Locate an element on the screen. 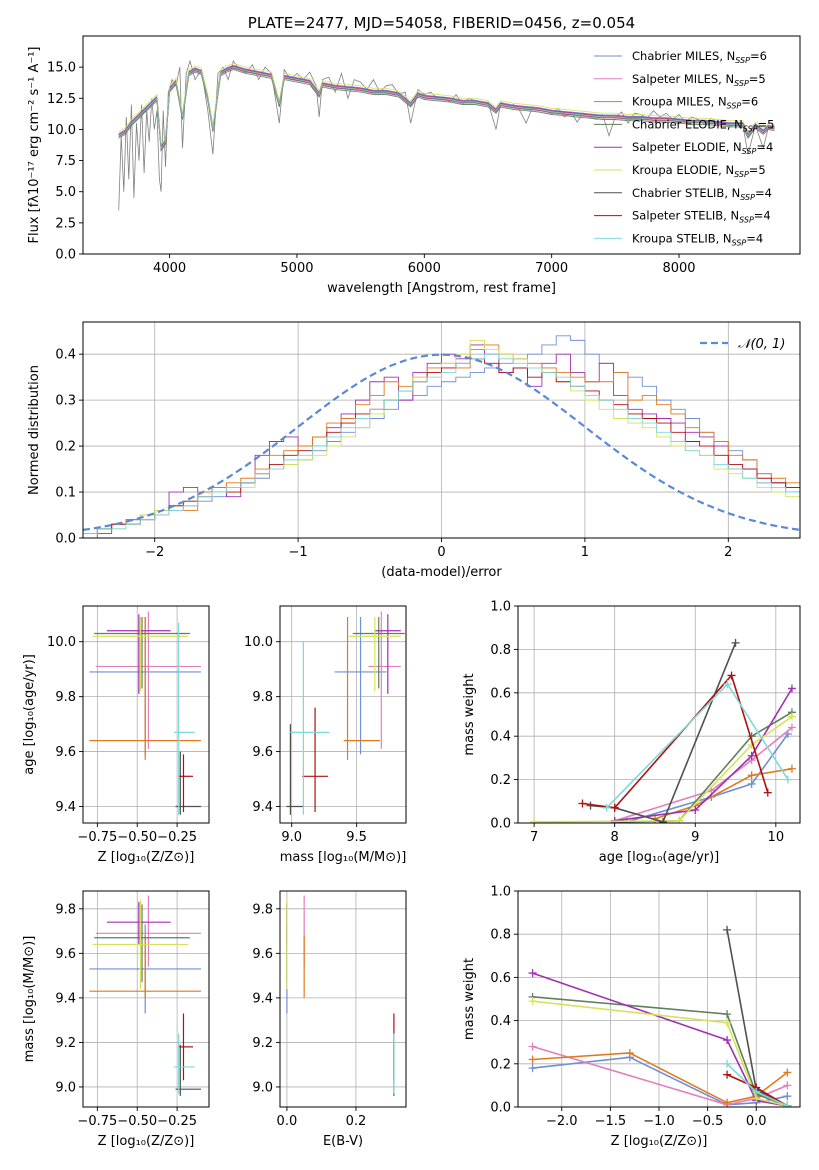  axes-mass-age: 9.0 9.5 9.4 9.6 9.8 10.0 mass [log₁₀(M/M⊙)] is located at coordinates (325, 735).